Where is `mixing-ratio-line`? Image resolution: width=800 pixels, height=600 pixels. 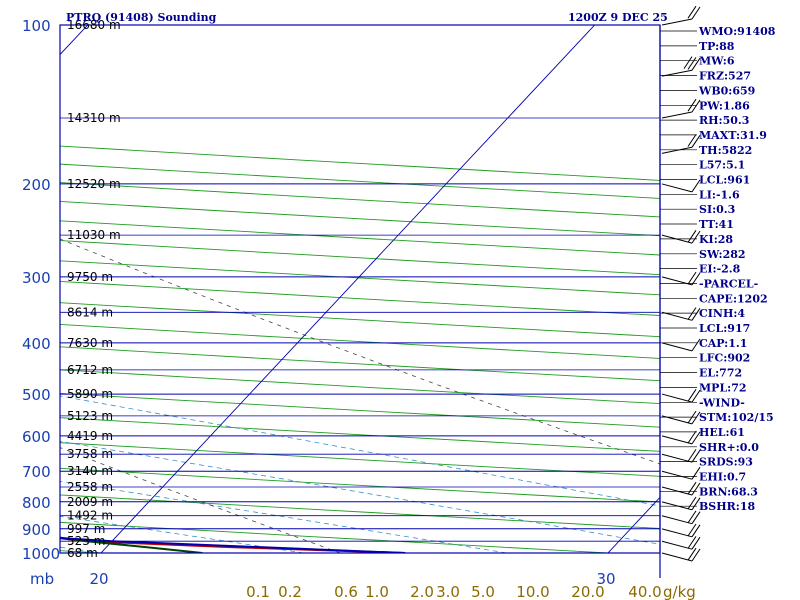 mixing-ratio-line is located at coordinates (200, 500).